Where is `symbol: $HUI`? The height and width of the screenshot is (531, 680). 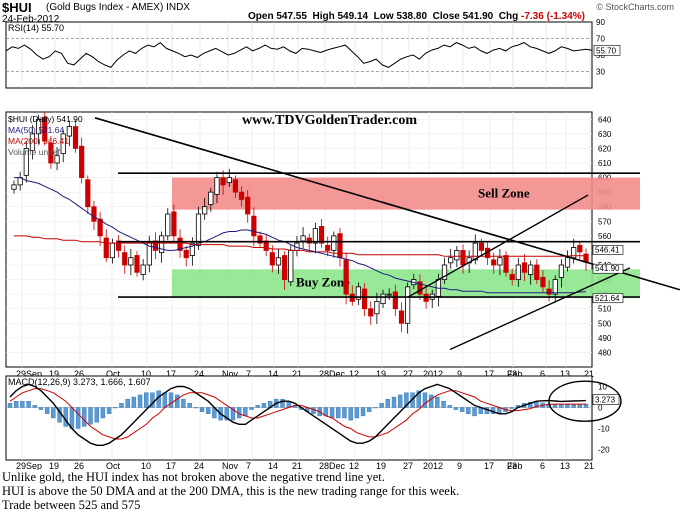
symbol: $HUI is located at coordinates (17, 7).